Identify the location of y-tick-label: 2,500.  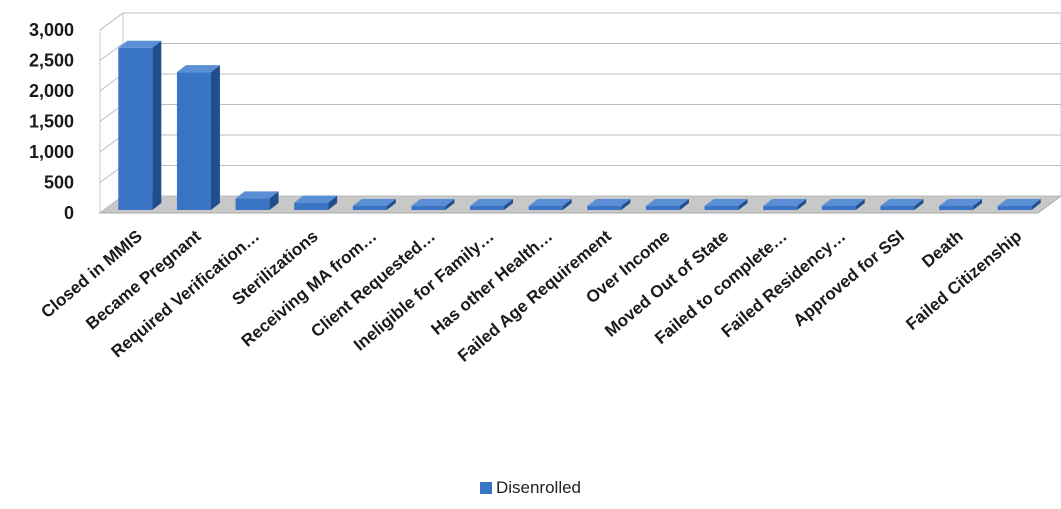
(51, 61).